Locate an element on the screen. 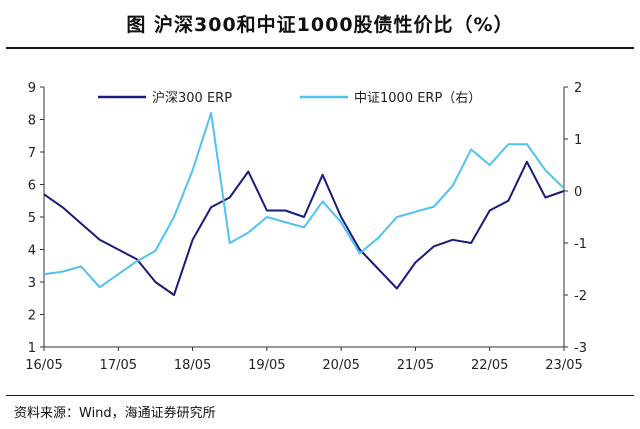  x-tick-label: 20/05 is located at coordinates (340, 365).